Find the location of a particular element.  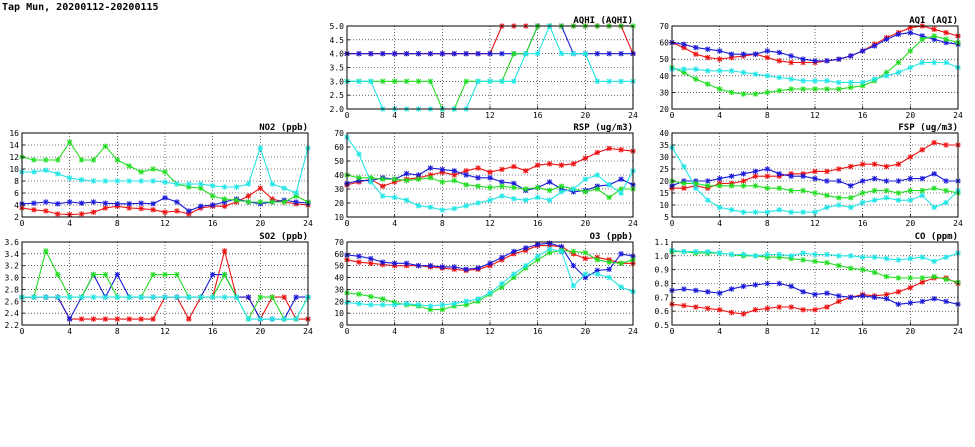

so2-xtick-label: 24 is located at coordinates (308, 331).